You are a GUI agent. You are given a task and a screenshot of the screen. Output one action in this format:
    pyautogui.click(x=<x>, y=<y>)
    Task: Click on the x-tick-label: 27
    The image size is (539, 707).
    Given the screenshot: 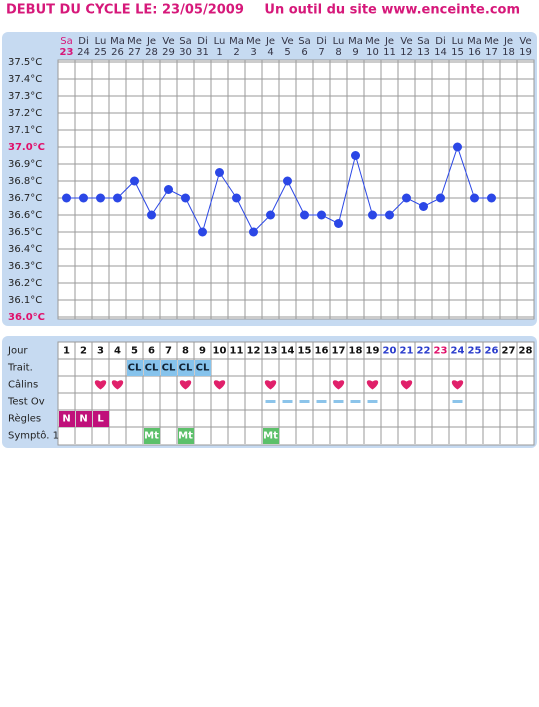 What is the action you would take?
    pyautogui.click(x=134, y=52)
    